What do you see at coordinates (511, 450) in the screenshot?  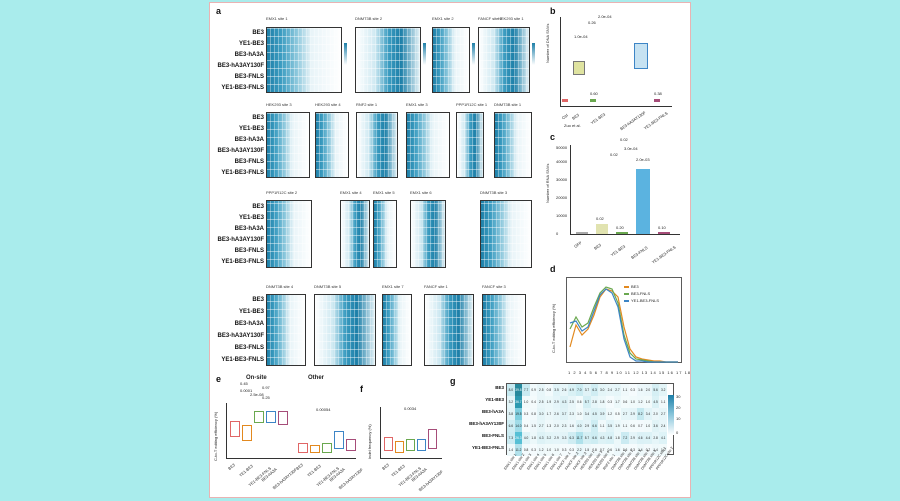 I see `heatmap-cell: 1.4` at bounding box center [511, 450].